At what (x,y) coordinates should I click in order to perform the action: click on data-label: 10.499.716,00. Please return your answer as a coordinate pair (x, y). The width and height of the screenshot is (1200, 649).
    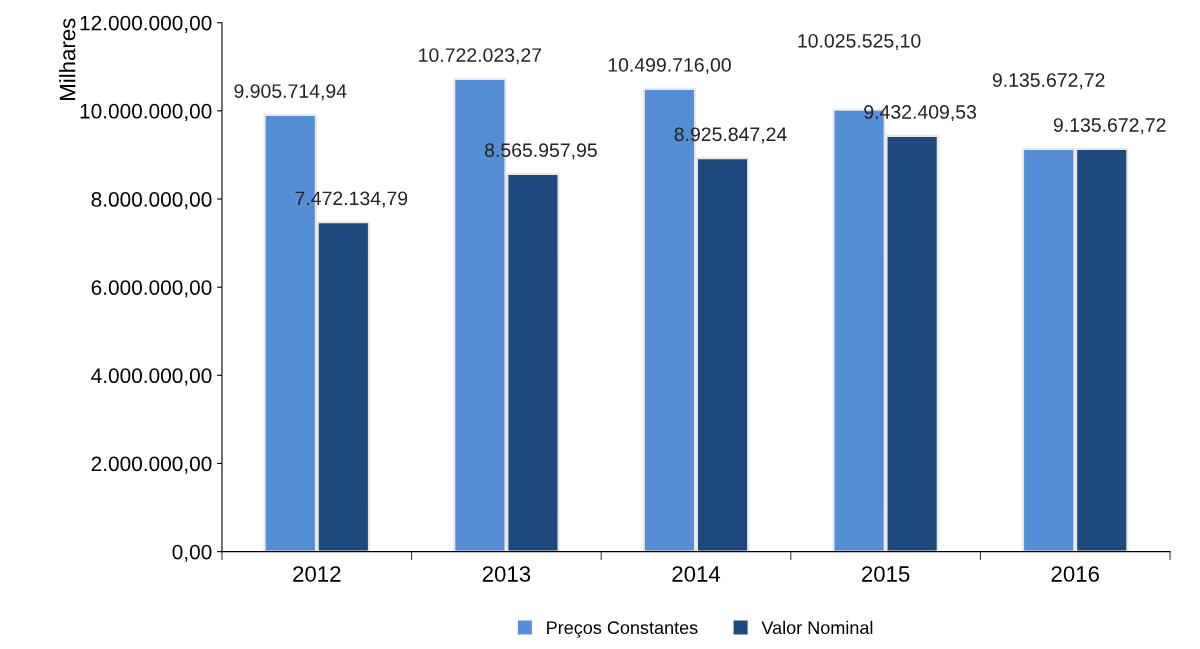
    Looking at the image, I should click on (669, 66).